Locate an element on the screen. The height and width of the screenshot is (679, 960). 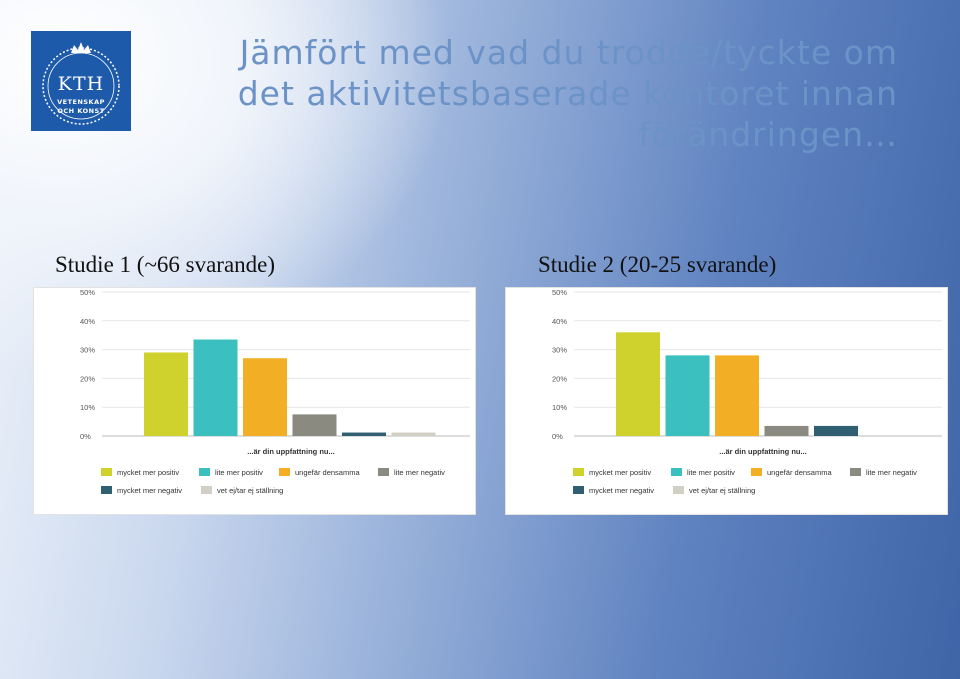
kth-logo: KTH VETENSKAP OCH KONST is located at coordinates (81, 81).